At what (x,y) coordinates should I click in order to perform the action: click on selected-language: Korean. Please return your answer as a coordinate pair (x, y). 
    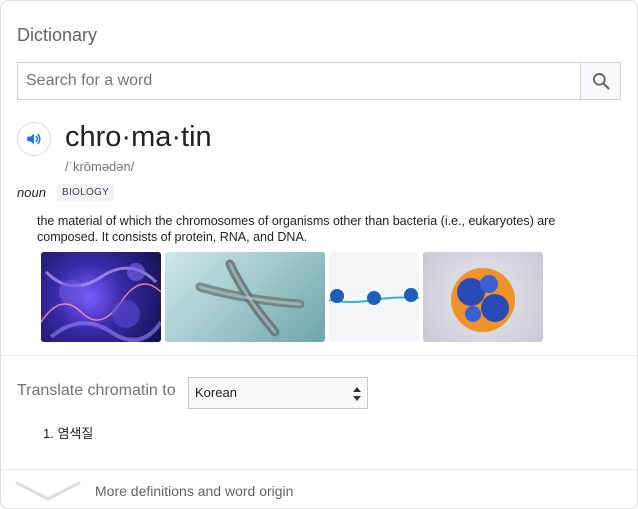
    Looking at the image, I should click on (216, 392).